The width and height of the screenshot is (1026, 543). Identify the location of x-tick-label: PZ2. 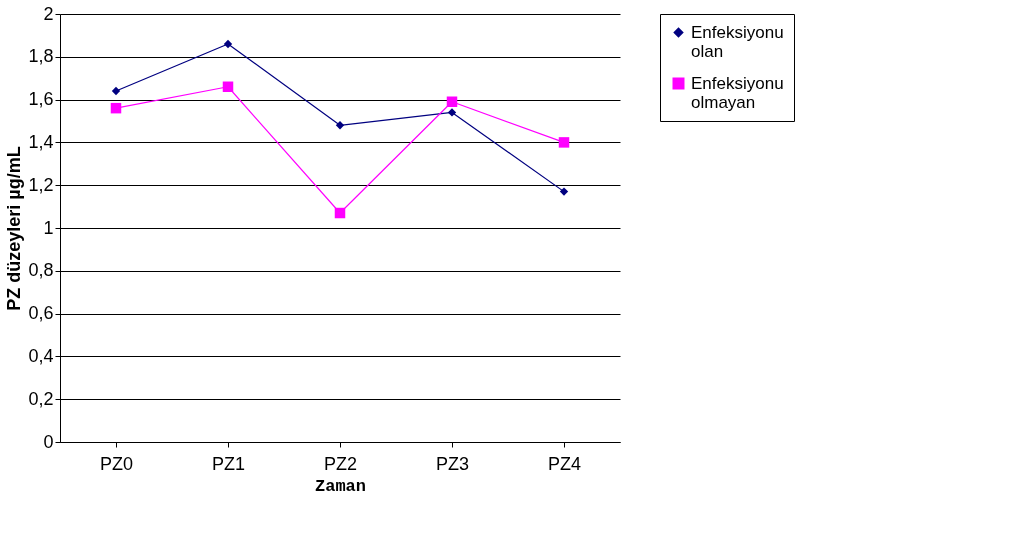
(340, 463).